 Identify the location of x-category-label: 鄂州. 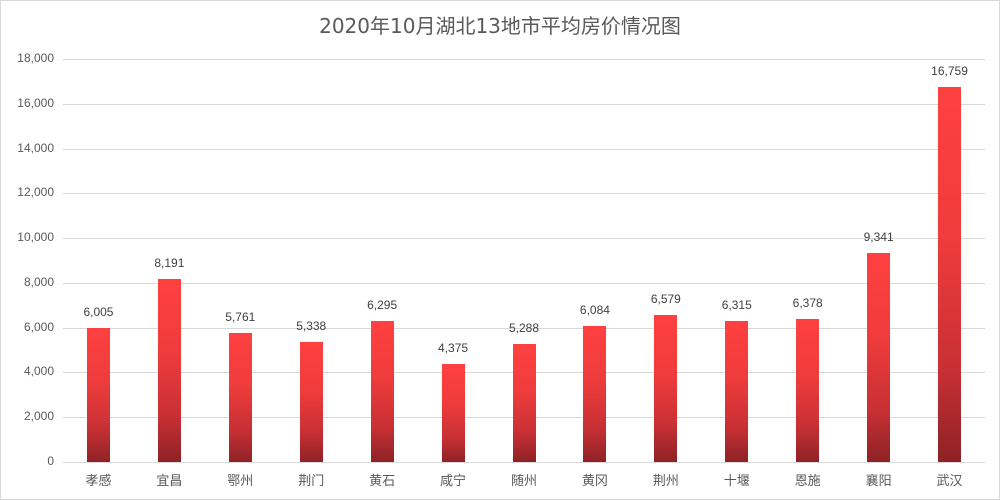
(240, 481).